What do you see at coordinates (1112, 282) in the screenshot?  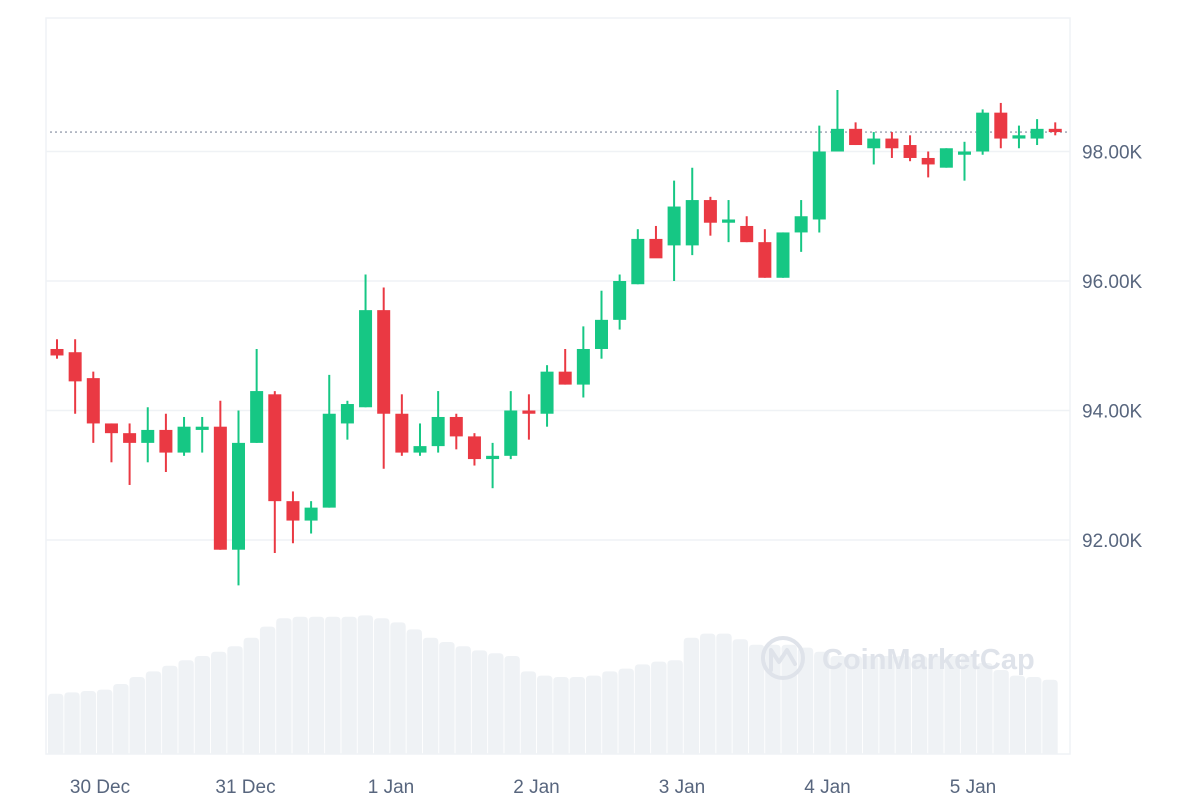 I see `y-tick-label: 96.00K` at bounding box center [1112, 282].